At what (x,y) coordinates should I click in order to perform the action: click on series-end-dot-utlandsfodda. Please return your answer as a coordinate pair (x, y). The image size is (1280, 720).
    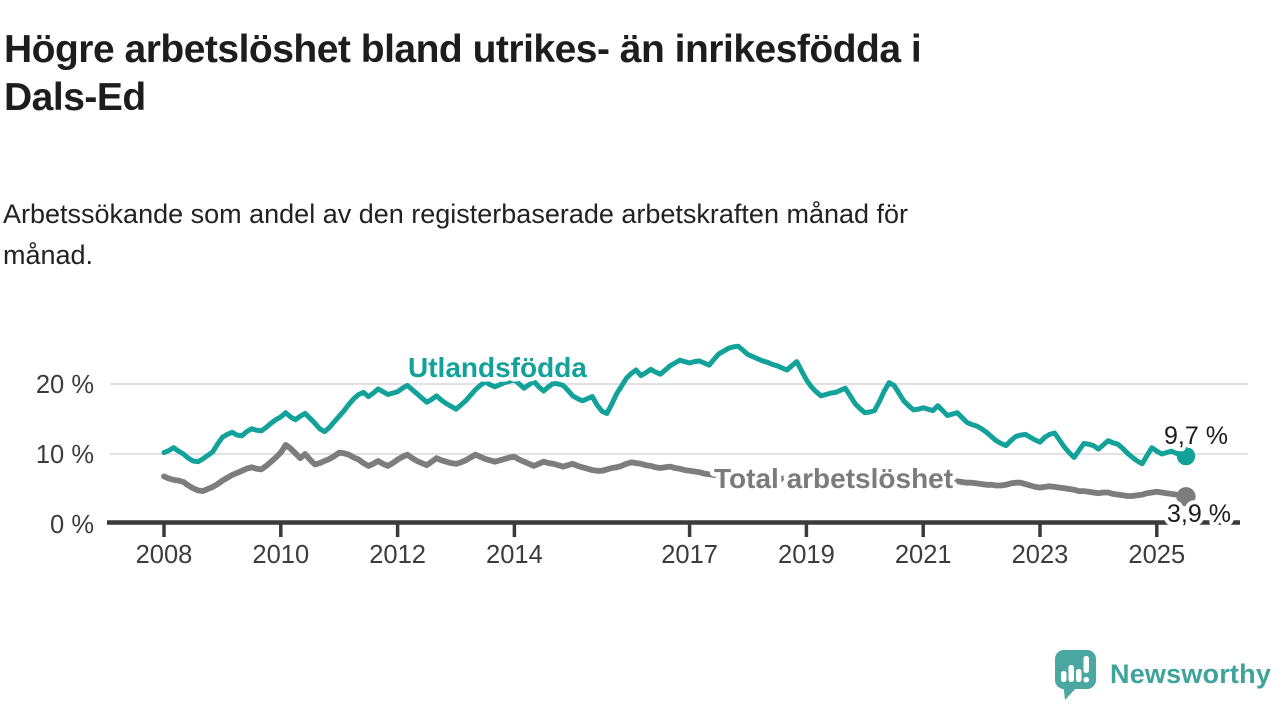
    Looking at the image, I should click on (1186, 456).